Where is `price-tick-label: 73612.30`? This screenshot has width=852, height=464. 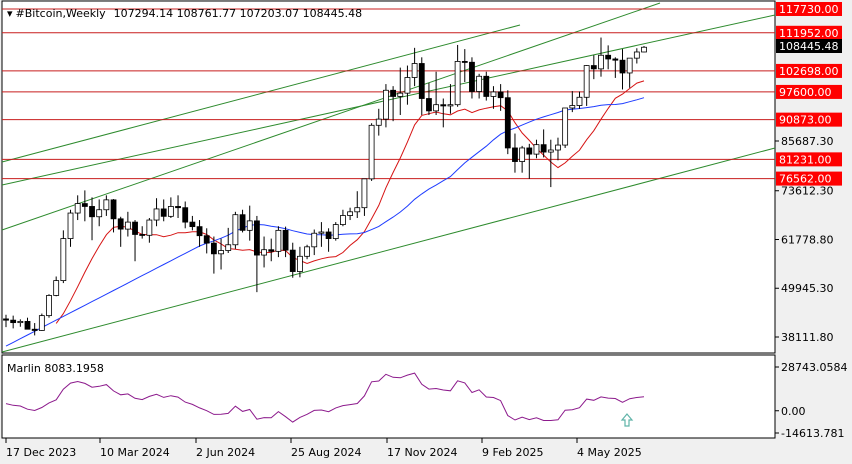 price-tick-label: 73612.30 is located at coordinates (807, 191).